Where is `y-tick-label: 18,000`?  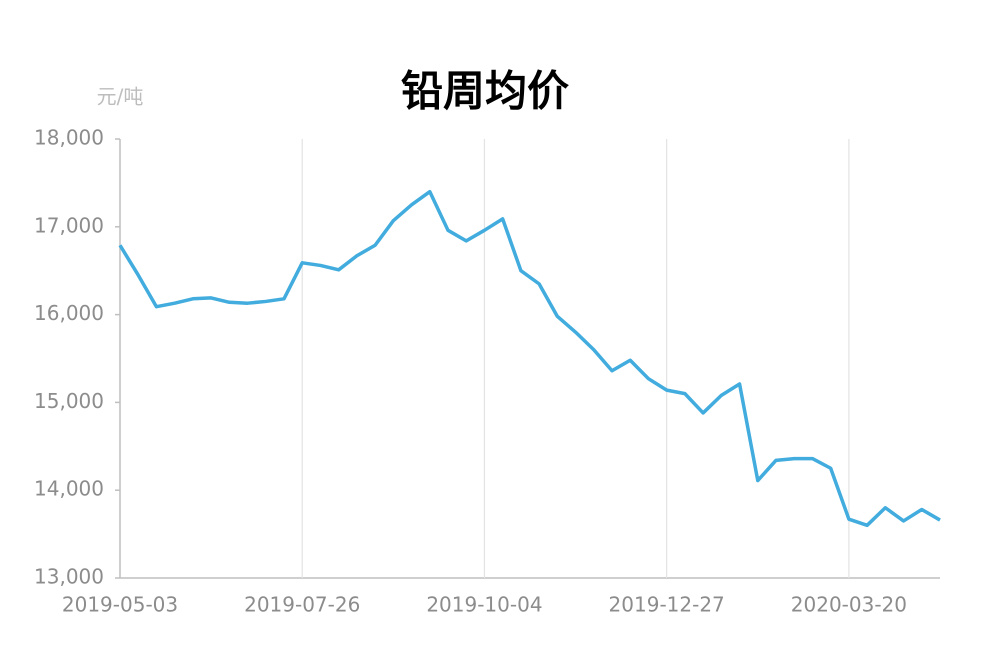
y-tick-label: 18,000 is located at coordinates (69, 138).